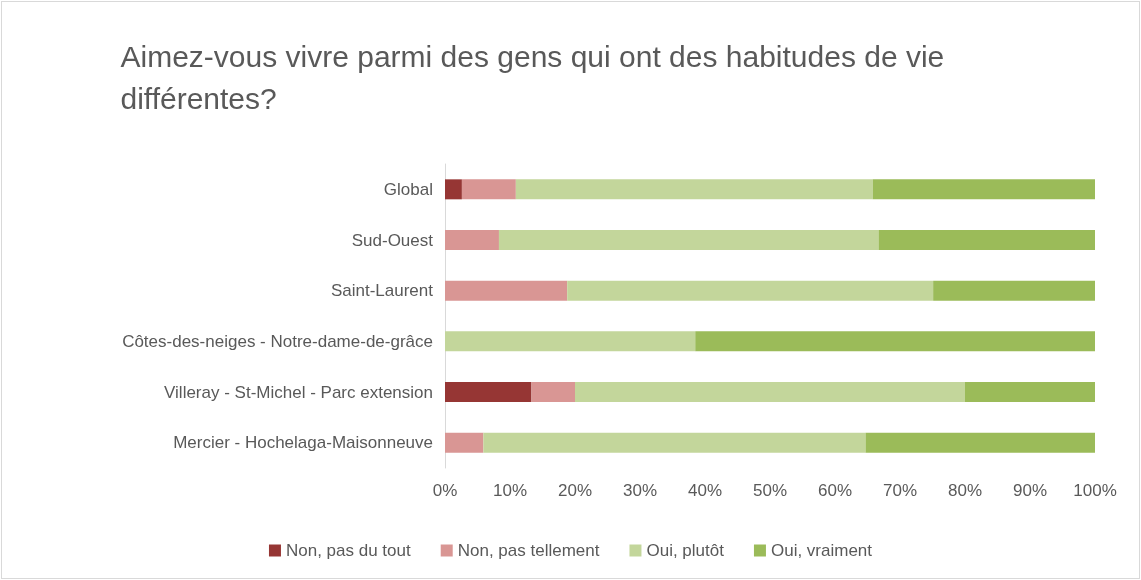  I want to click on x-tick-label: 70%, so click(900, 490).